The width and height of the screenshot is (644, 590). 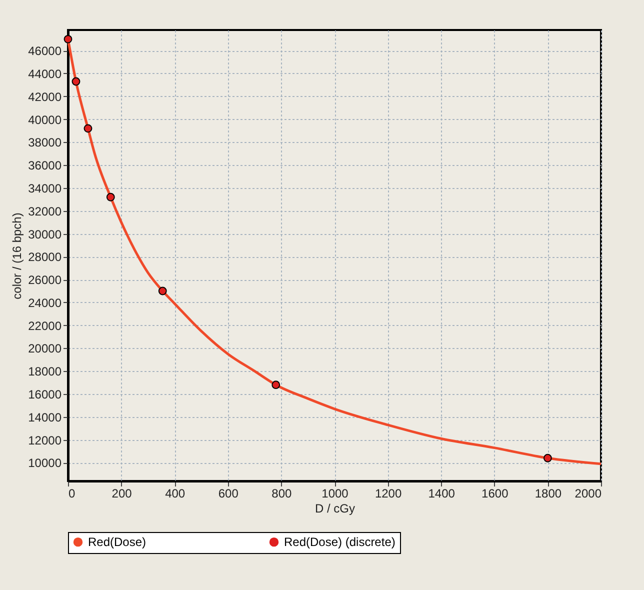 What do you see at coordinates (122, 493) in the screenshot?
I see `x-tick-label: 200` at bounding box center [122, 493].